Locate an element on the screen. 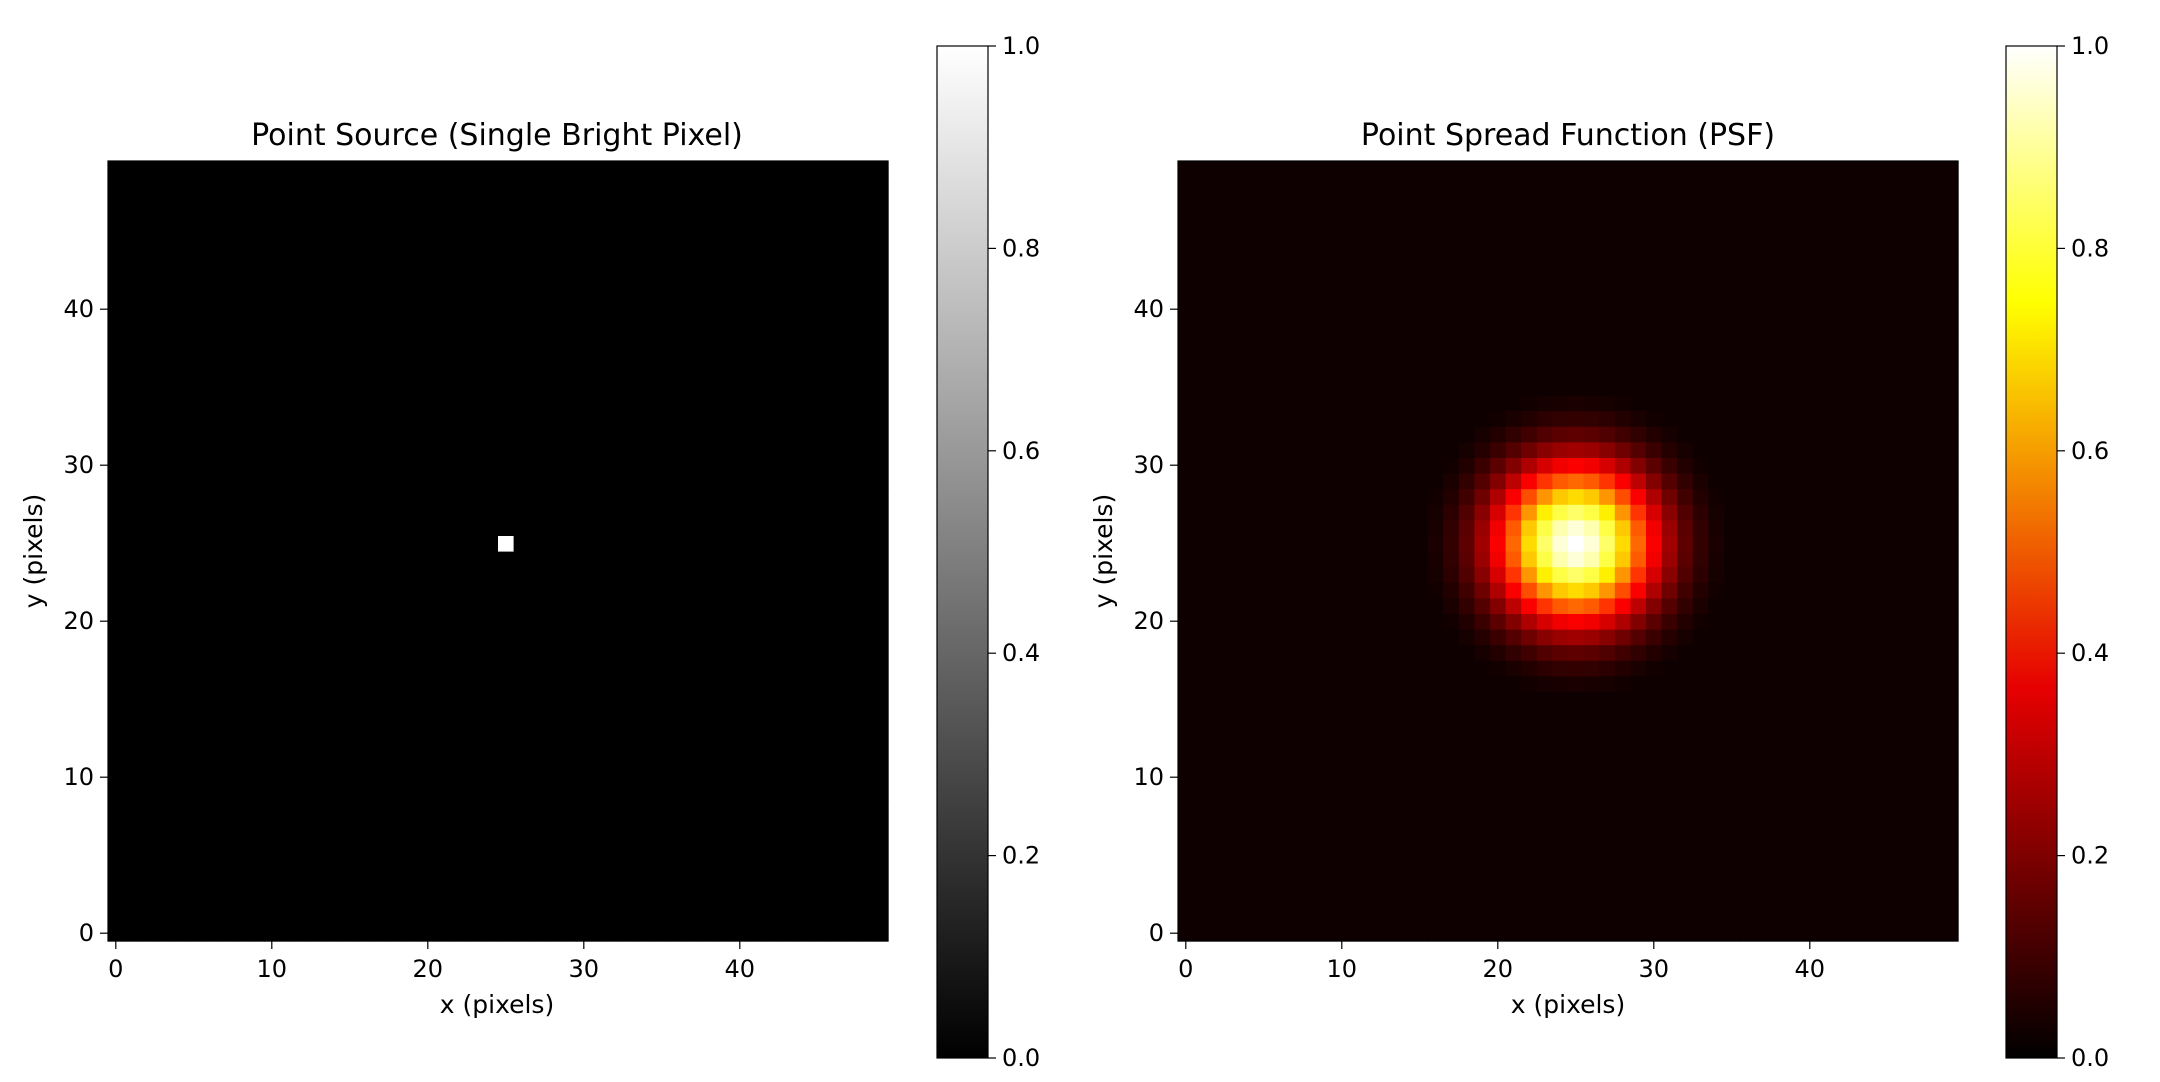 The width and height of the screenshot is (2160, 1082). y-axis-label: y (pixels) is located at coordinates (33, 551).